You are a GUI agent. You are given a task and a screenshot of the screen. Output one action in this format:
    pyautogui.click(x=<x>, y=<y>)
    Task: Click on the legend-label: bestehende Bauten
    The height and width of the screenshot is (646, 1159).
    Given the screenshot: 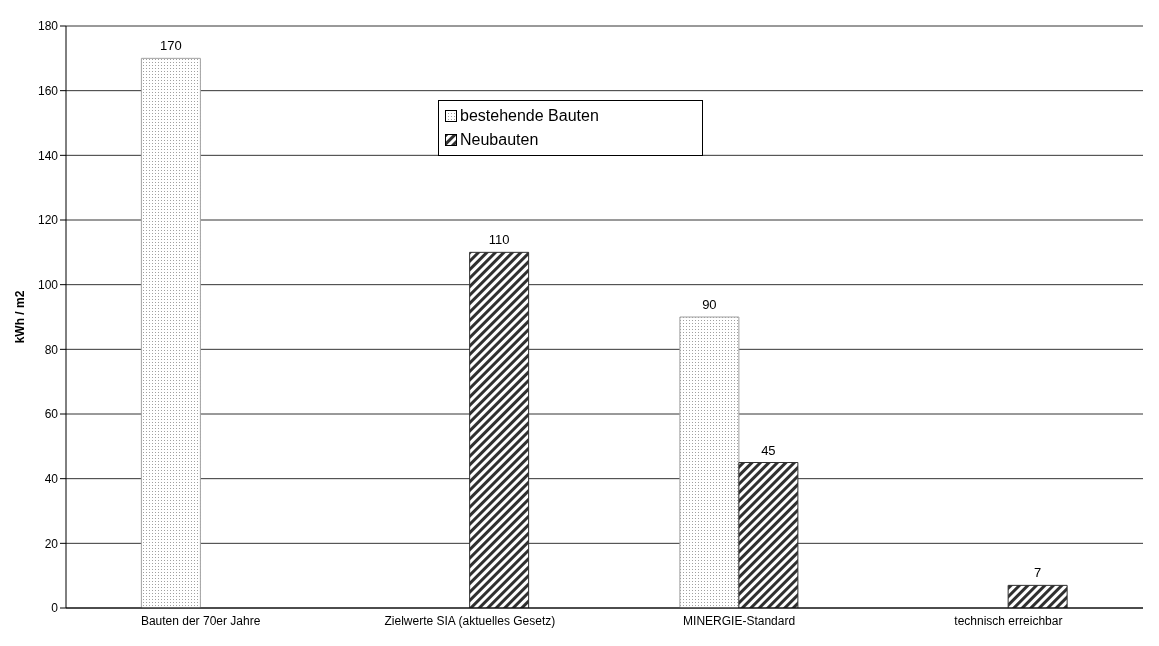 What is the action you would take?
    pyautogui.click(x=529, y=116)
    